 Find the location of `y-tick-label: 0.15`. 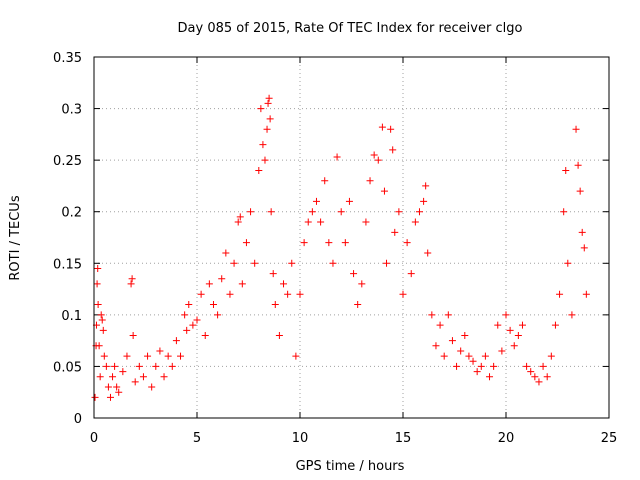

y-tick-label: 0.15 is located at coordinates (67, 264).